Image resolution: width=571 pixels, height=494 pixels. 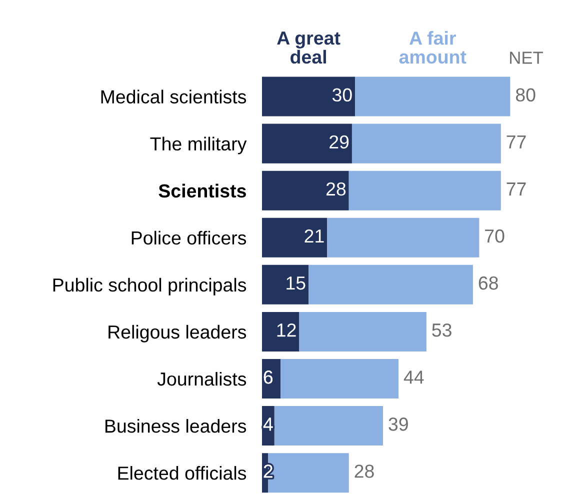 What do you see at coordinates (364, 471) in the screenshot?
I see `total-label: 28` at bounding box center [364, 471].